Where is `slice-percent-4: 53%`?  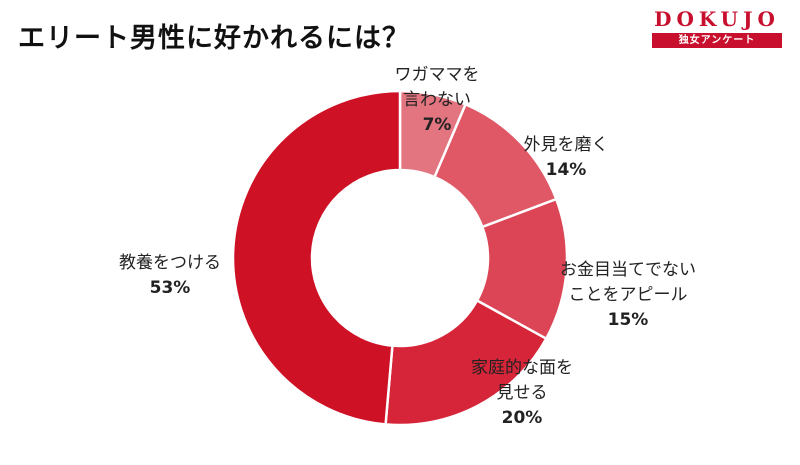
slice-percent-4: 53% is located at coordinates (170, 288).